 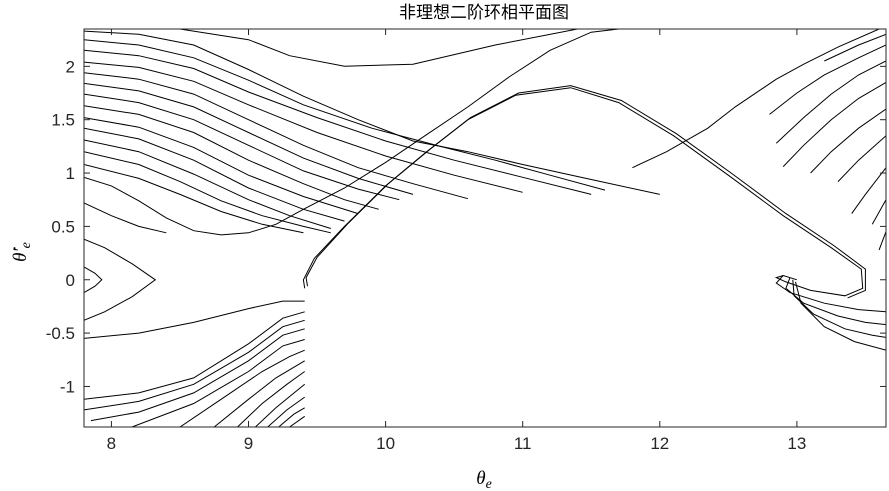 What do you see at coordinates (70, 280) in the screenshot?
I see `y-tick-label: 0` at bounding box center [70, 280].